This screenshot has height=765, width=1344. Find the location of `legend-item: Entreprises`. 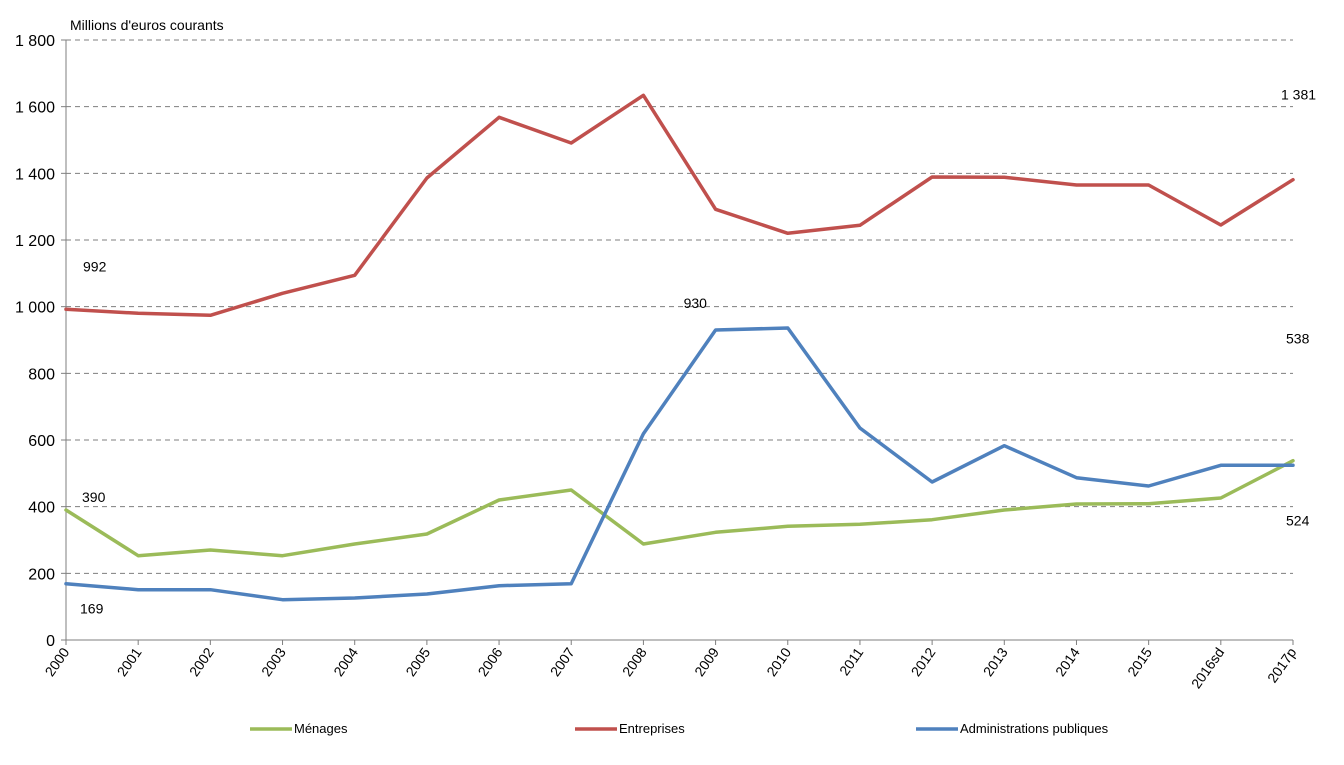

legend-item: Entreprises is located at coordinates (630, 728).